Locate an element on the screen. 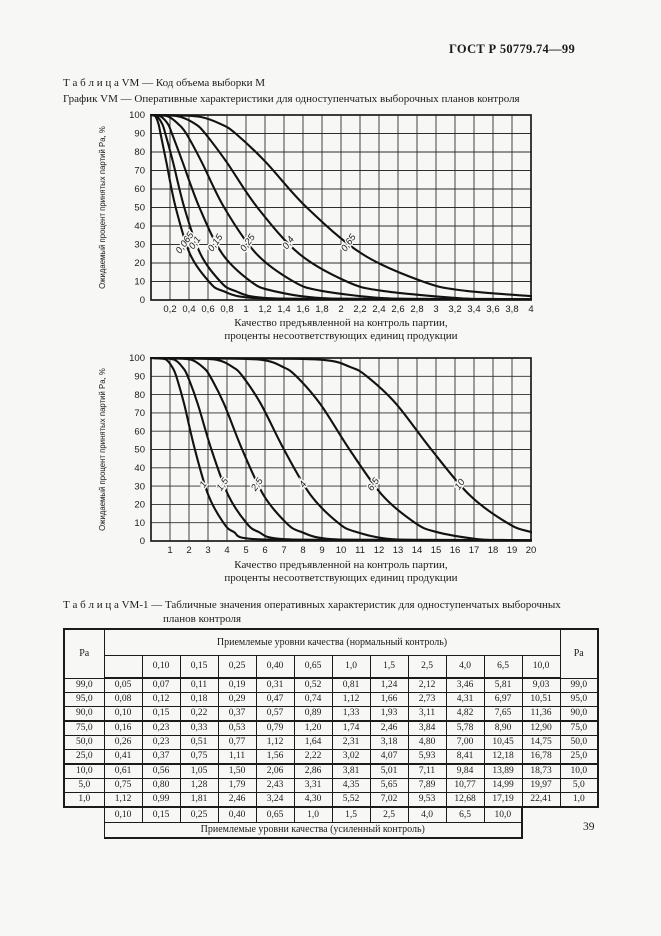 The width and height of the screenshot is (661, 936). table-cell: 0,77 is located at coordinates (237, 742).